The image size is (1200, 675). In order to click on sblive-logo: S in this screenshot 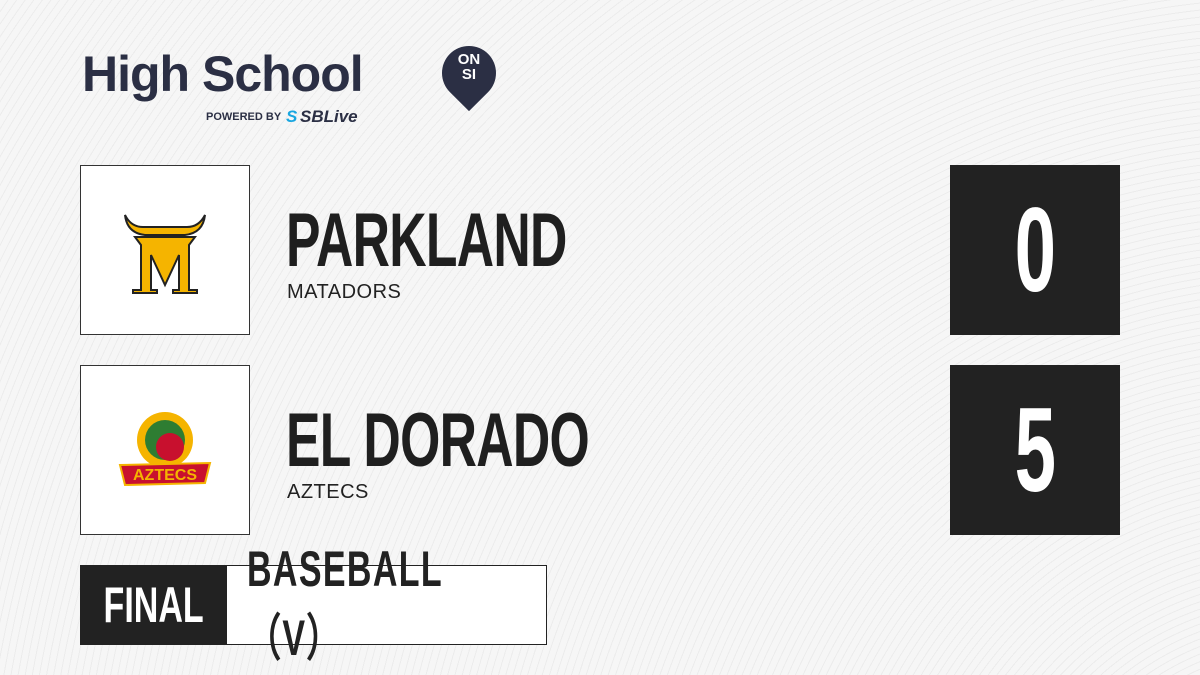, I will do `click(291, 117)`.